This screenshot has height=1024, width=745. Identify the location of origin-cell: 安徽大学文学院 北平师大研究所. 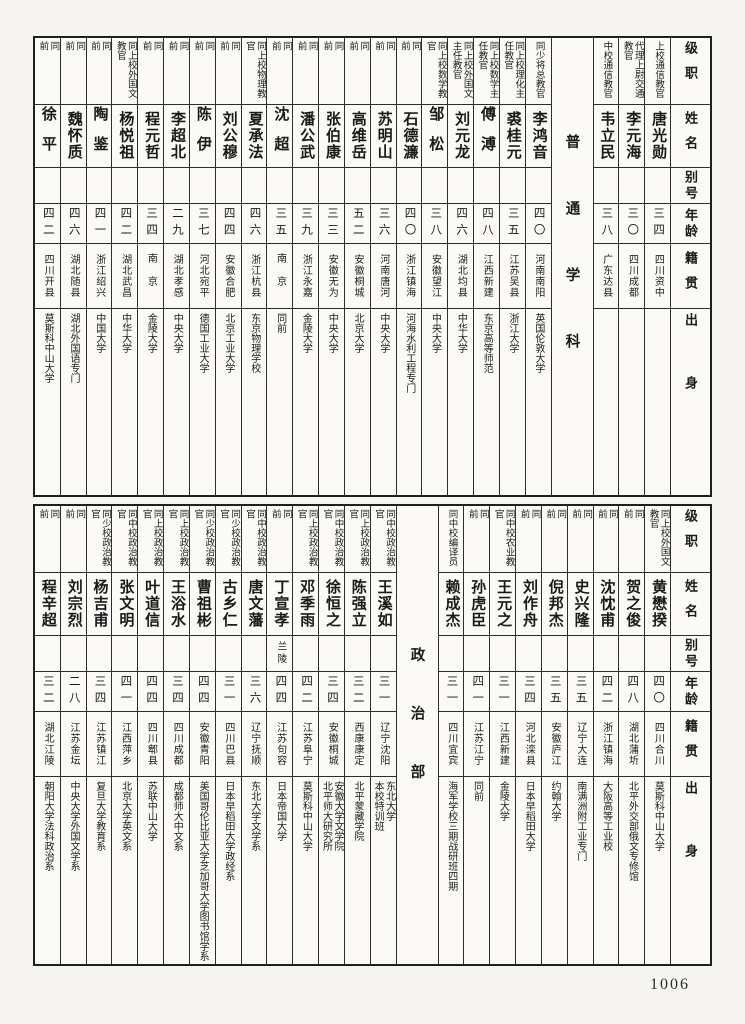
(331, 870).